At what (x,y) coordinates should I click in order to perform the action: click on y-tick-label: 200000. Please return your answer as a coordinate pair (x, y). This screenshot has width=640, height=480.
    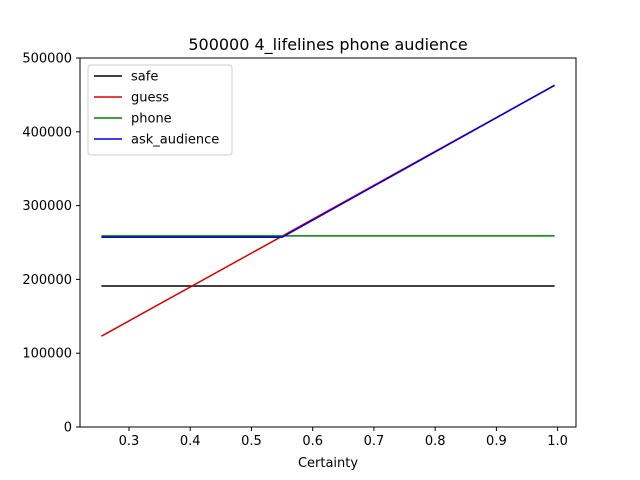
    Looking at the image, I should click on (47, 280).